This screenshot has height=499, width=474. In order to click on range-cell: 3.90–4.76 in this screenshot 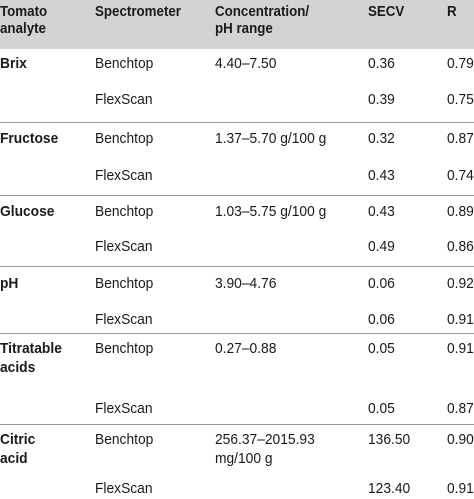, I will do `click(246, 283)`.